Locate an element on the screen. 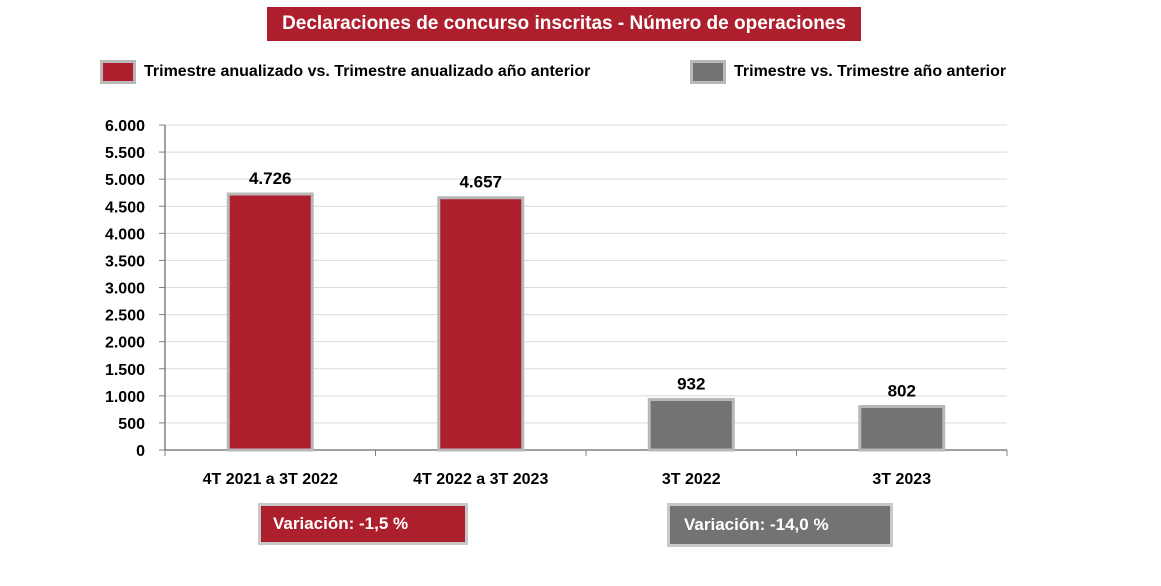 The image size is (1161, 586). y-tick-label: 4.500 is located at coordinates (125, 207).